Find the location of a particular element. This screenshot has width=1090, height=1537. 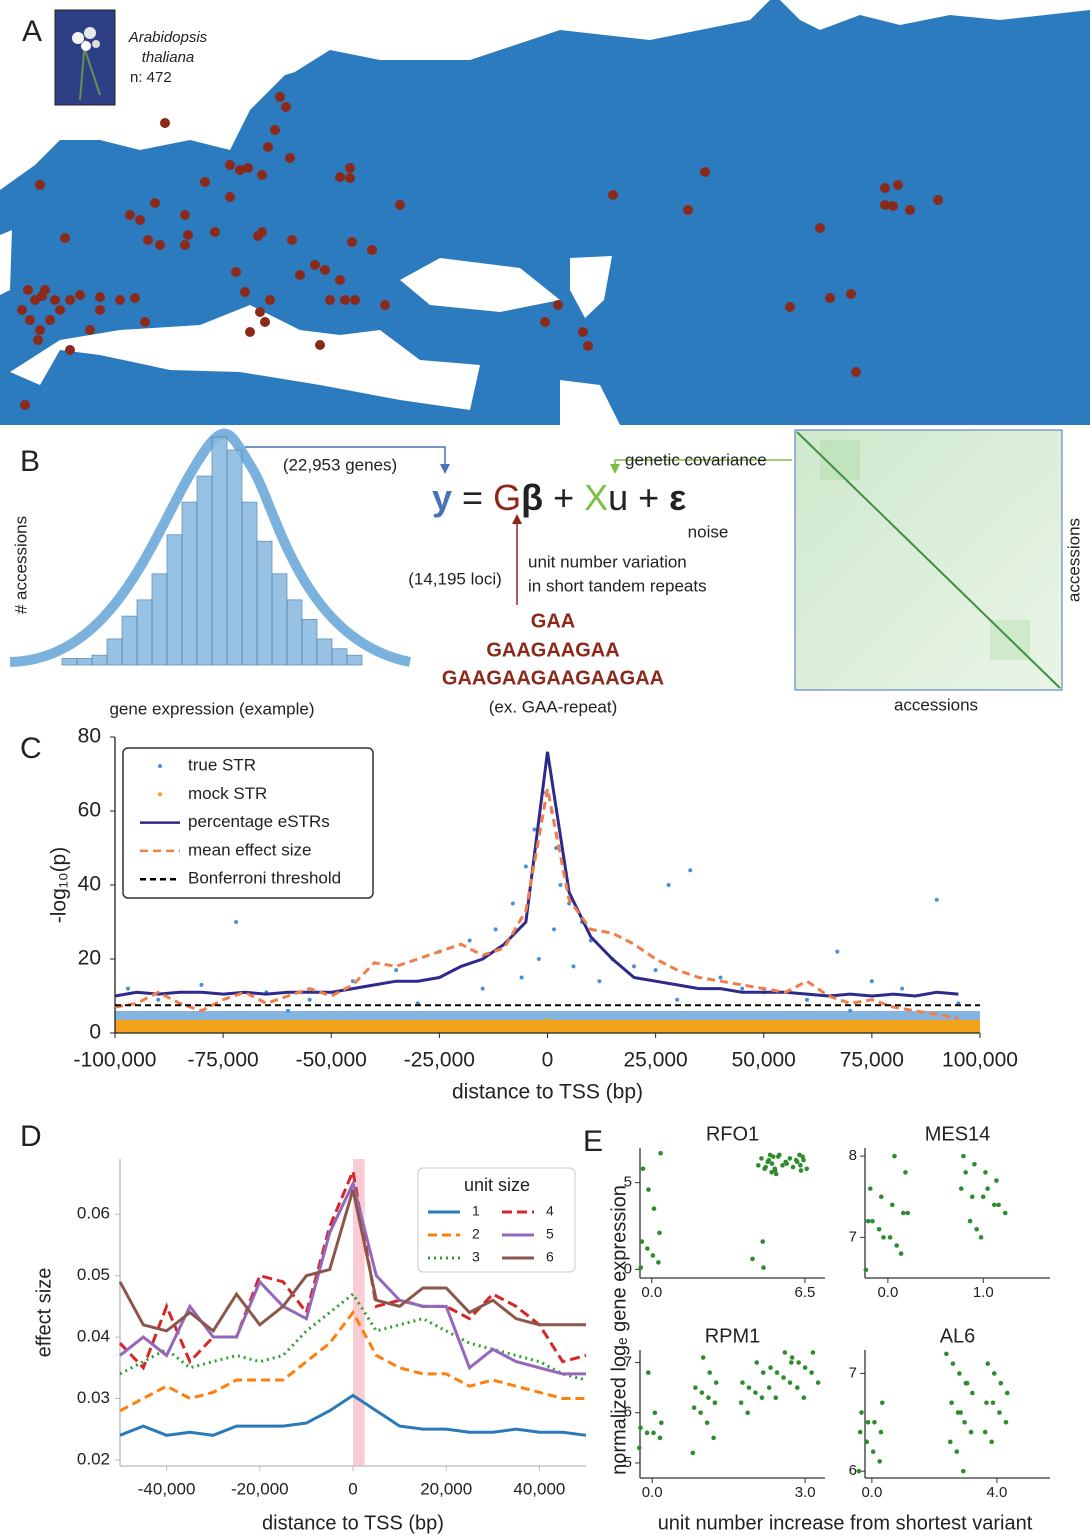

x-tick-label: 75,000 is located at coordinates (872, 1060).